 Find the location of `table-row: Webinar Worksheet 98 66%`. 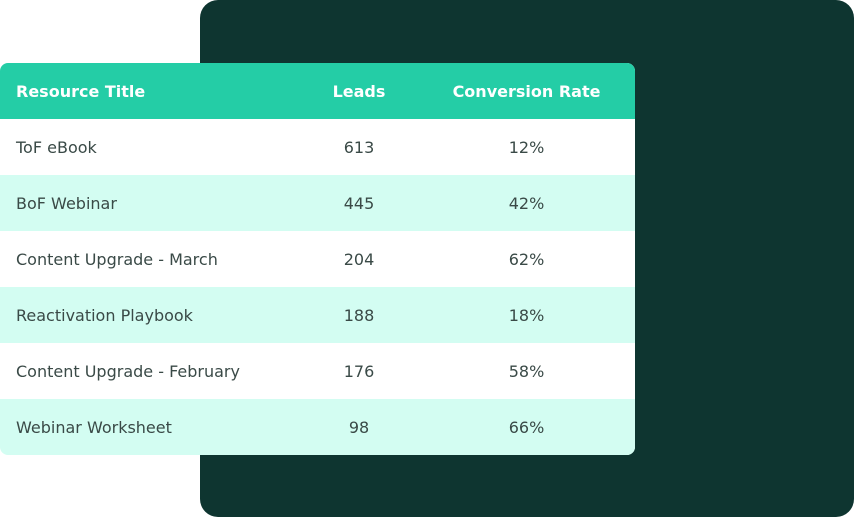

table-row: Webinar Worksheet 98 66% is located at coordinates (317, 427).